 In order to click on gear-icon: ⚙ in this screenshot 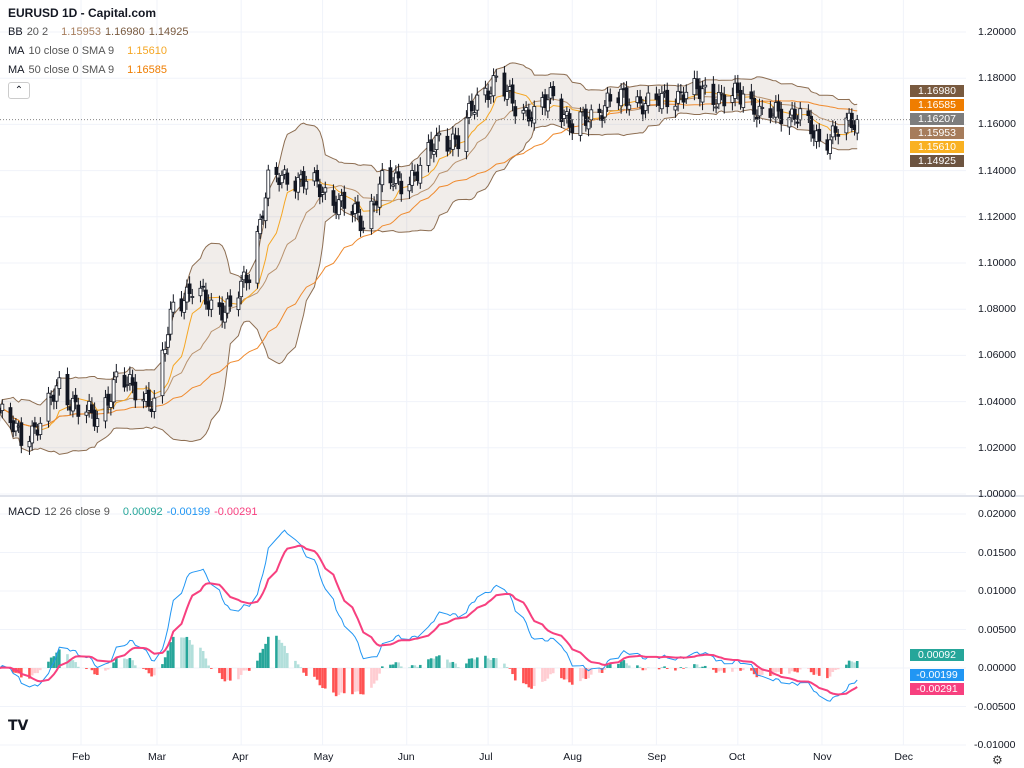, I will do `click(997, 760)`.